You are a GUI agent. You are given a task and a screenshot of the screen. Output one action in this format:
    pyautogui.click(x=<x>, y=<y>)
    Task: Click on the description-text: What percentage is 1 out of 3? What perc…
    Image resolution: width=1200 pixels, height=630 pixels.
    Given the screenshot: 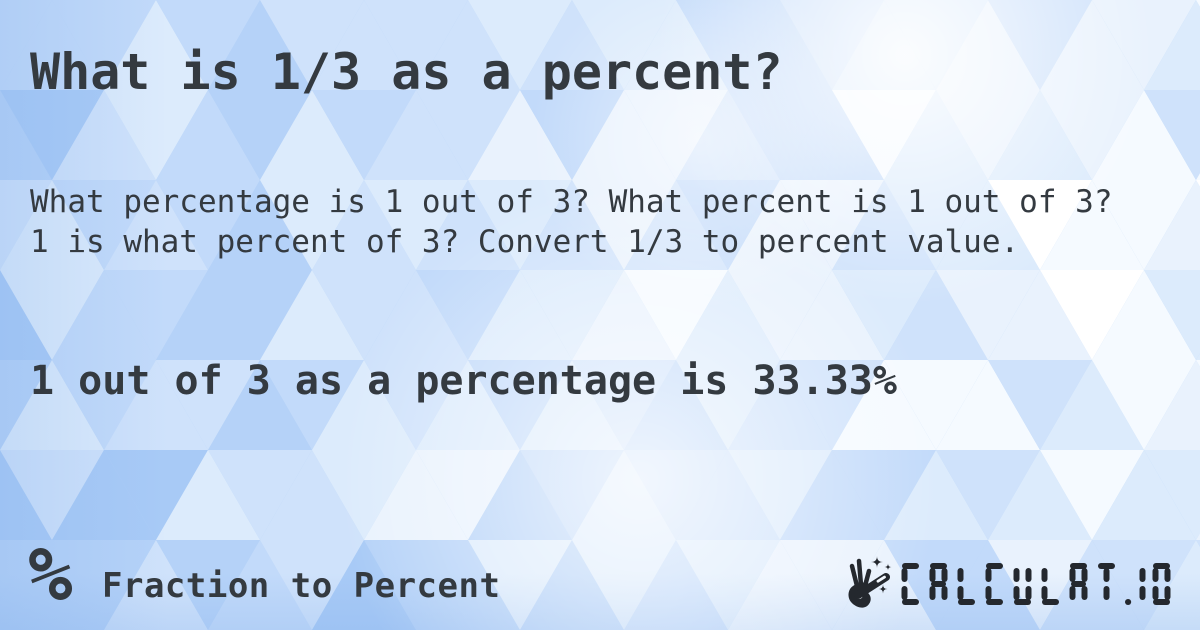 What is the action you would take?
    pyautogui.click(x=581, y=222)
    